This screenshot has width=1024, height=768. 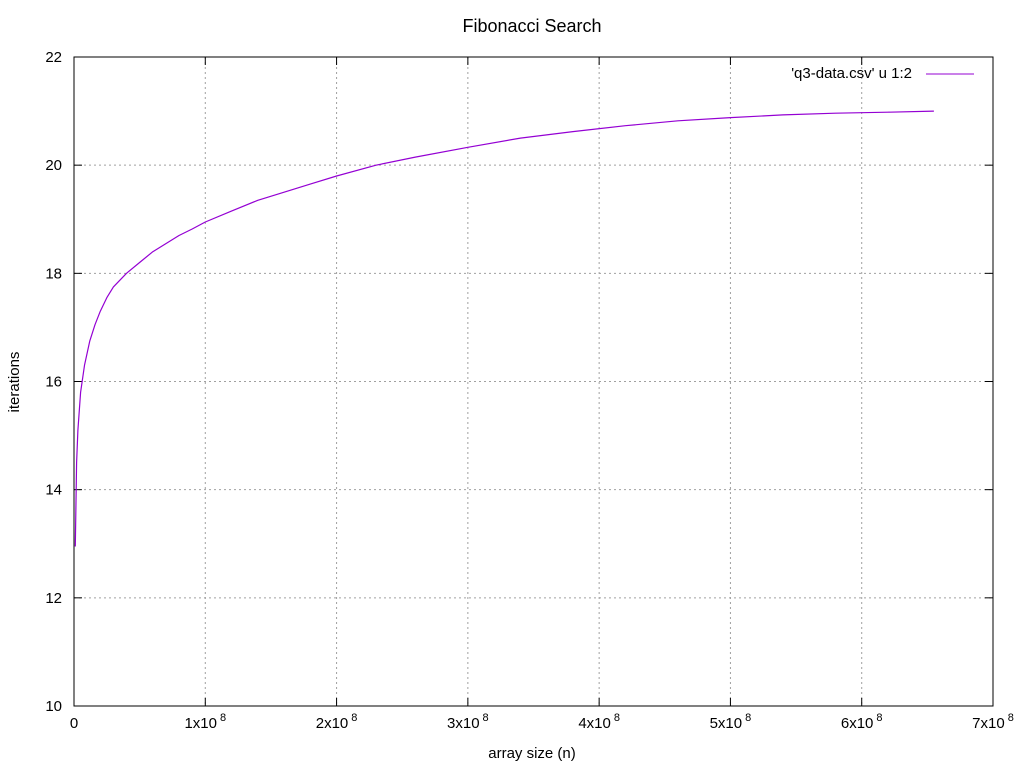 I want to click on x-tick-label: 3x10 8, so click(x=468, y=722).